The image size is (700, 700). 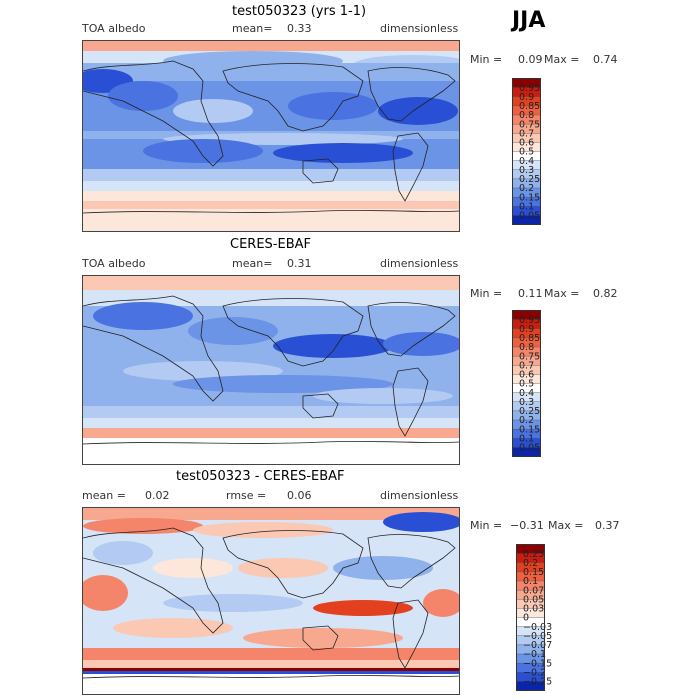 I want to click on colorbar-tick-label: 0, so click(x=526, y=618).